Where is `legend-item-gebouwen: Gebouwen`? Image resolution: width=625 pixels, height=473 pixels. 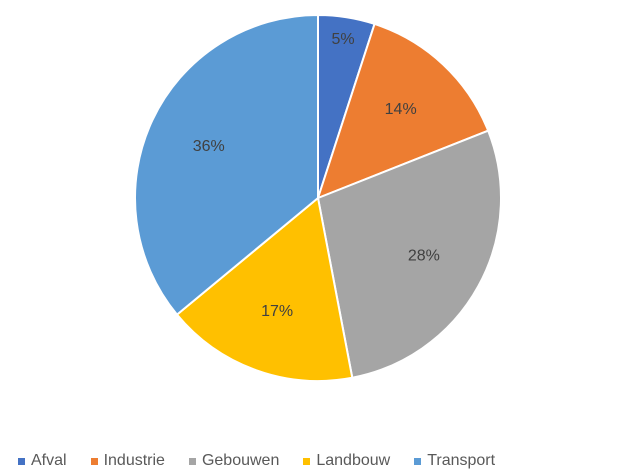
legend-item-gebouwen: Gebouwen is located at coordinates (234, 461).